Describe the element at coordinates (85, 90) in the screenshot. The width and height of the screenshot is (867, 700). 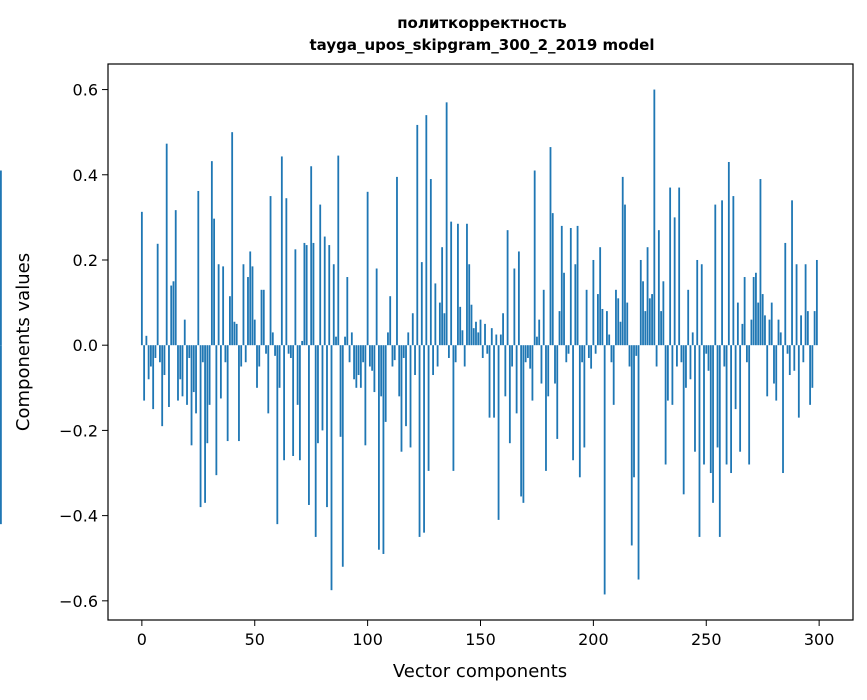
I see `y-tick-label: 0.6` at that location.